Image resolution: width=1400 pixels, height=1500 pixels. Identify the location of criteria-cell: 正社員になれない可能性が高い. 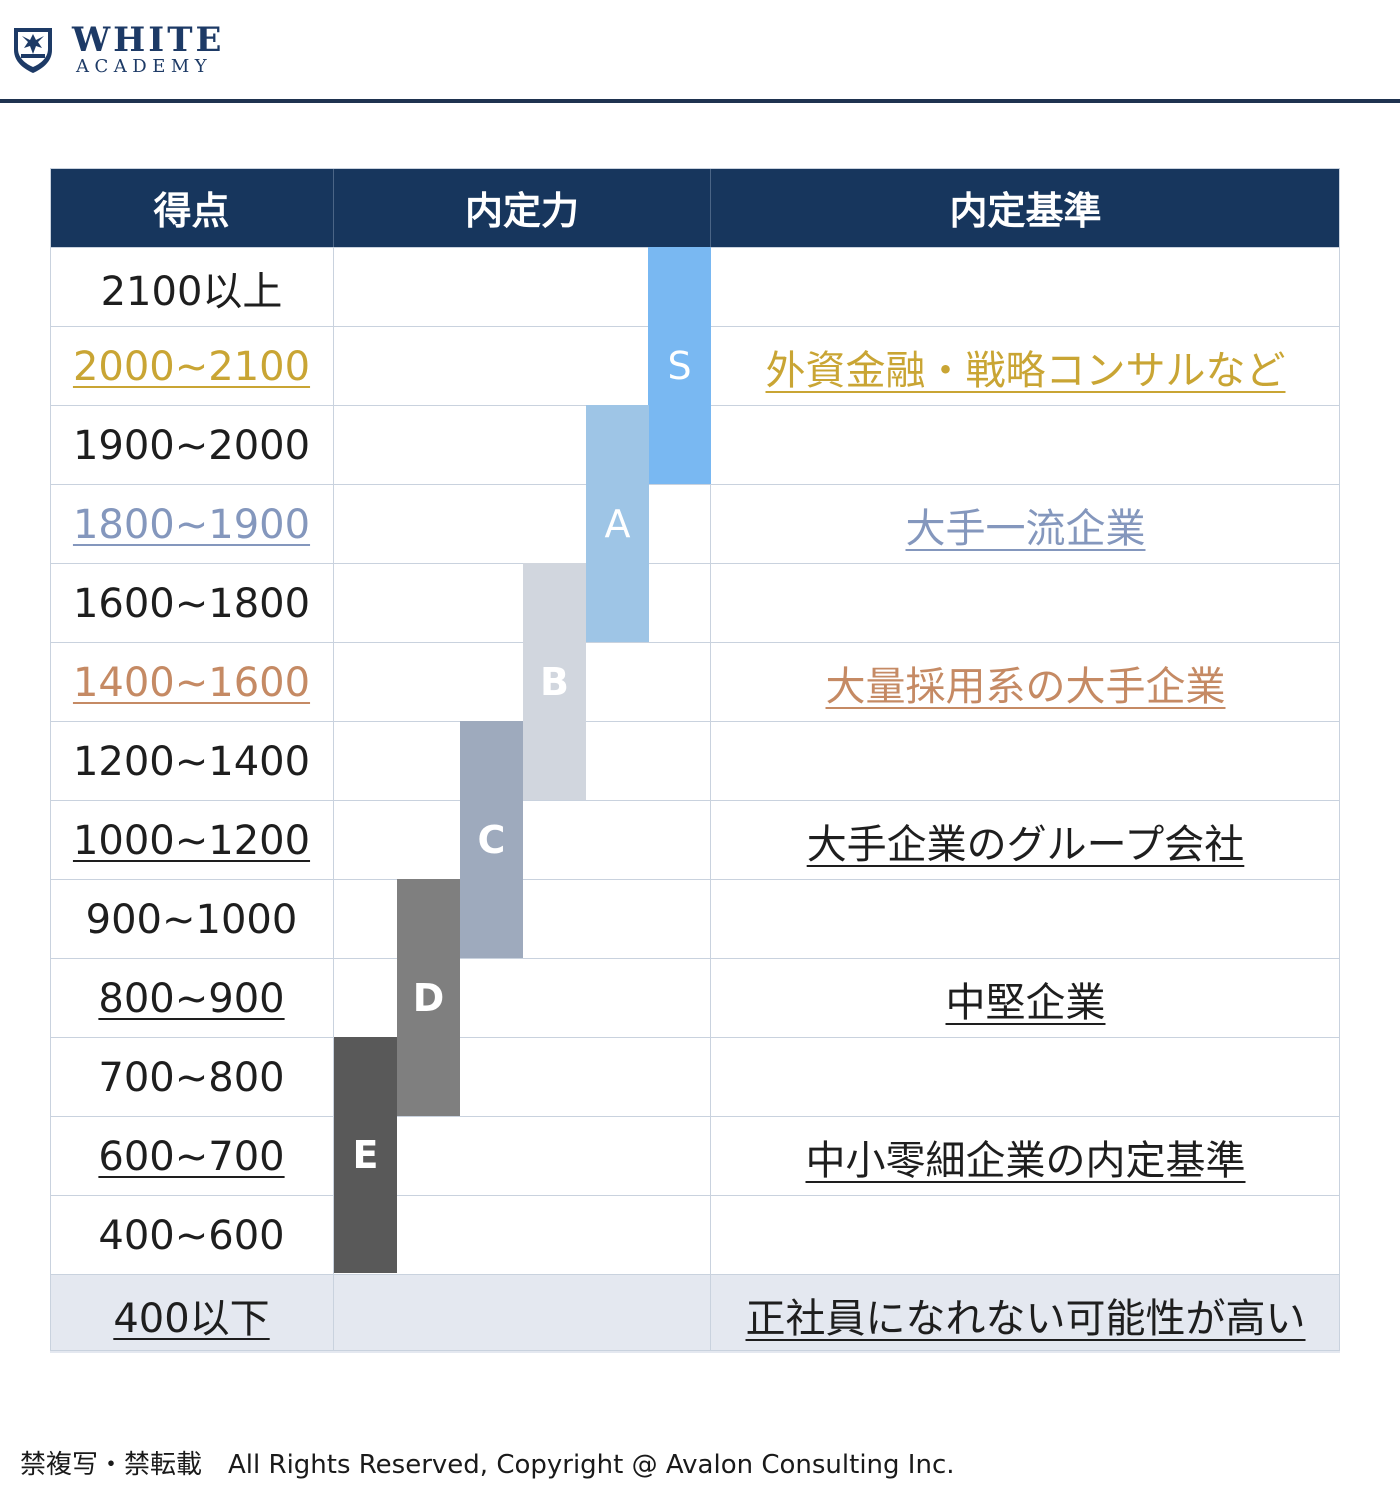
(1025, 1318).